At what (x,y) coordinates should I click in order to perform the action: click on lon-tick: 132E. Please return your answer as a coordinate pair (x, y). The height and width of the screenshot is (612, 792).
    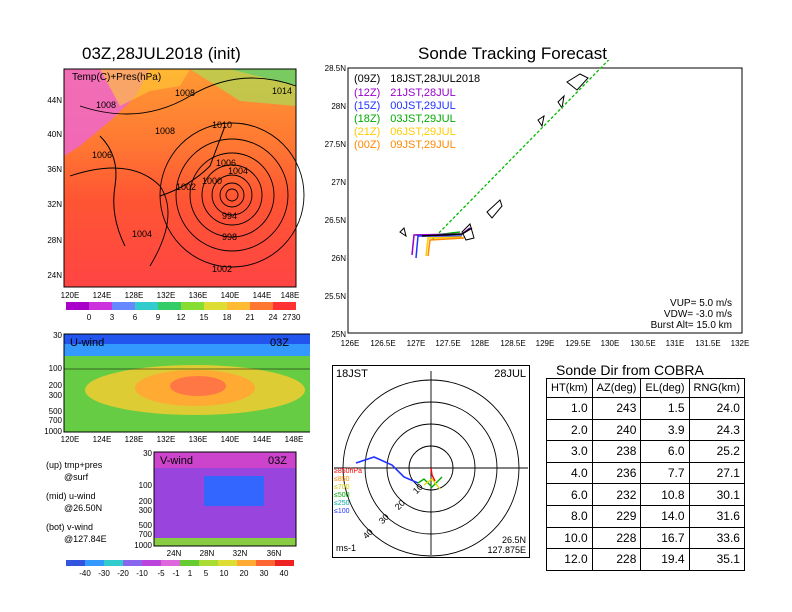
    Looking at the image, I should click on (740, 343).